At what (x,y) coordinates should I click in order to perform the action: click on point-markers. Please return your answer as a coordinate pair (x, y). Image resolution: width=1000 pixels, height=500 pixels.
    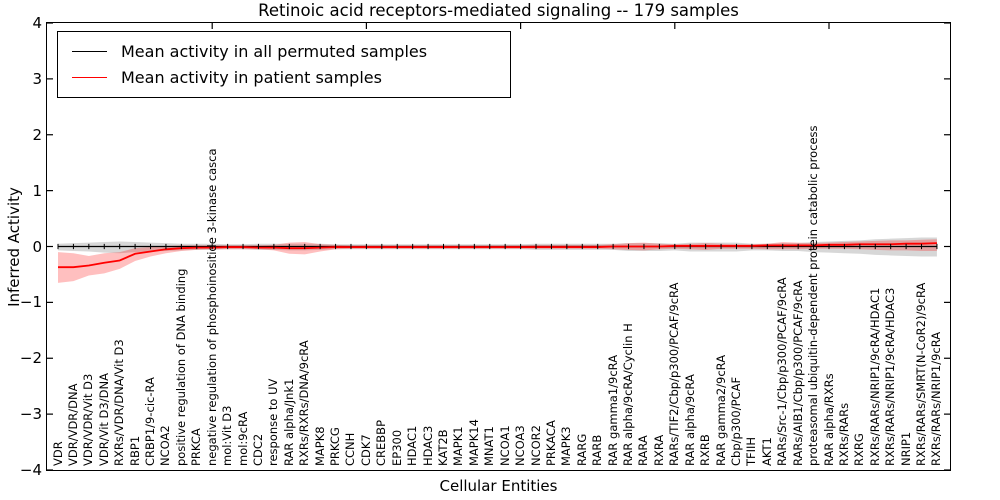
    Looking at the image, I should click on (497, 246).